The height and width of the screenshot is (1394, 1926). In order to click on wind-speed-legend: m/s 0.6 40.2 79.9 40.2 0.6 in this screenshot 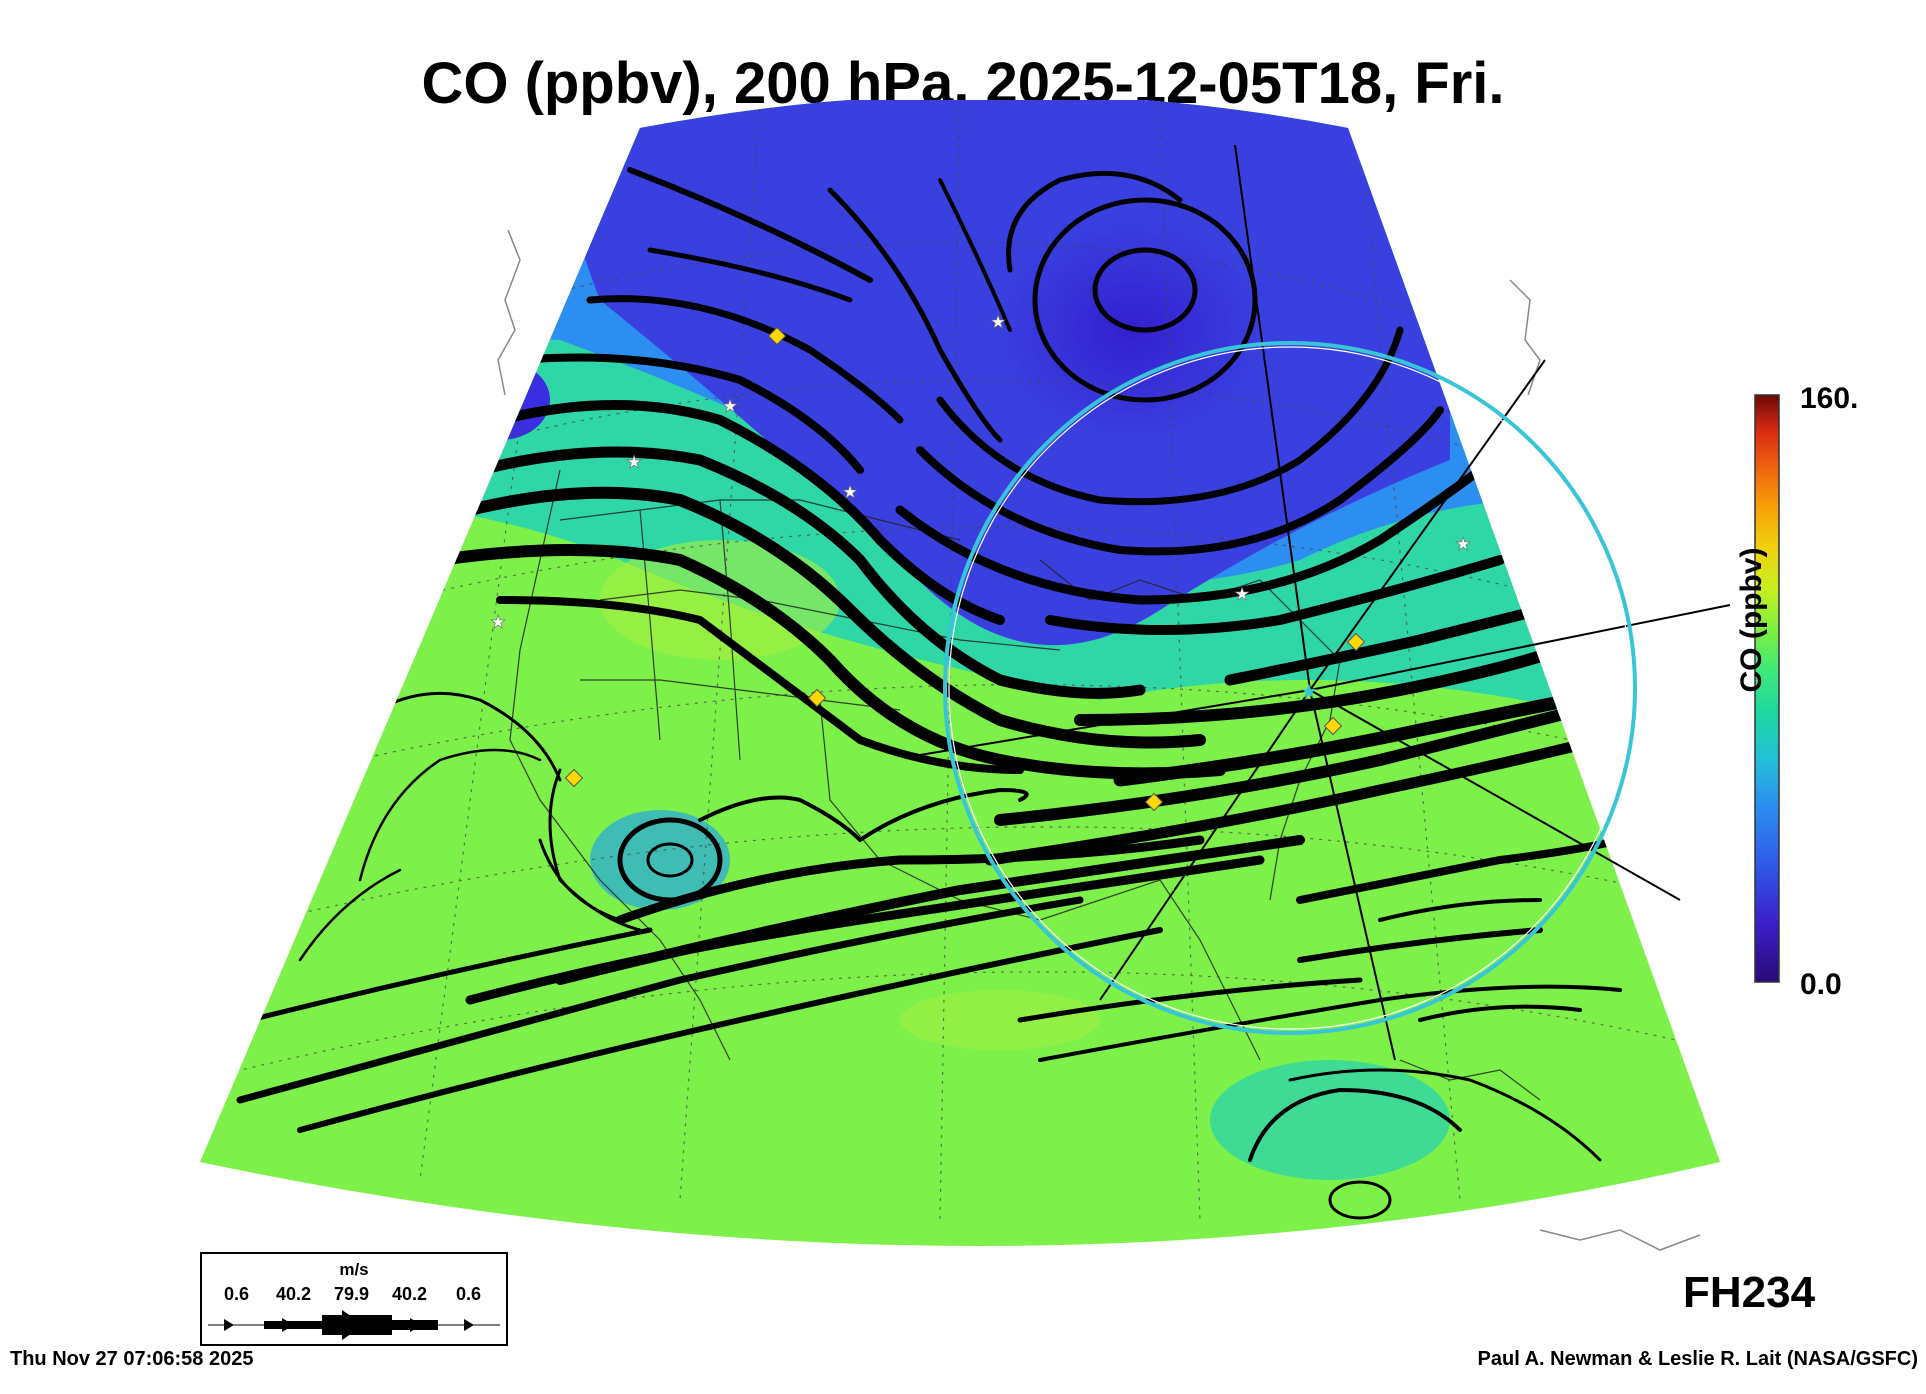, I will do `click(354, 1299)`.